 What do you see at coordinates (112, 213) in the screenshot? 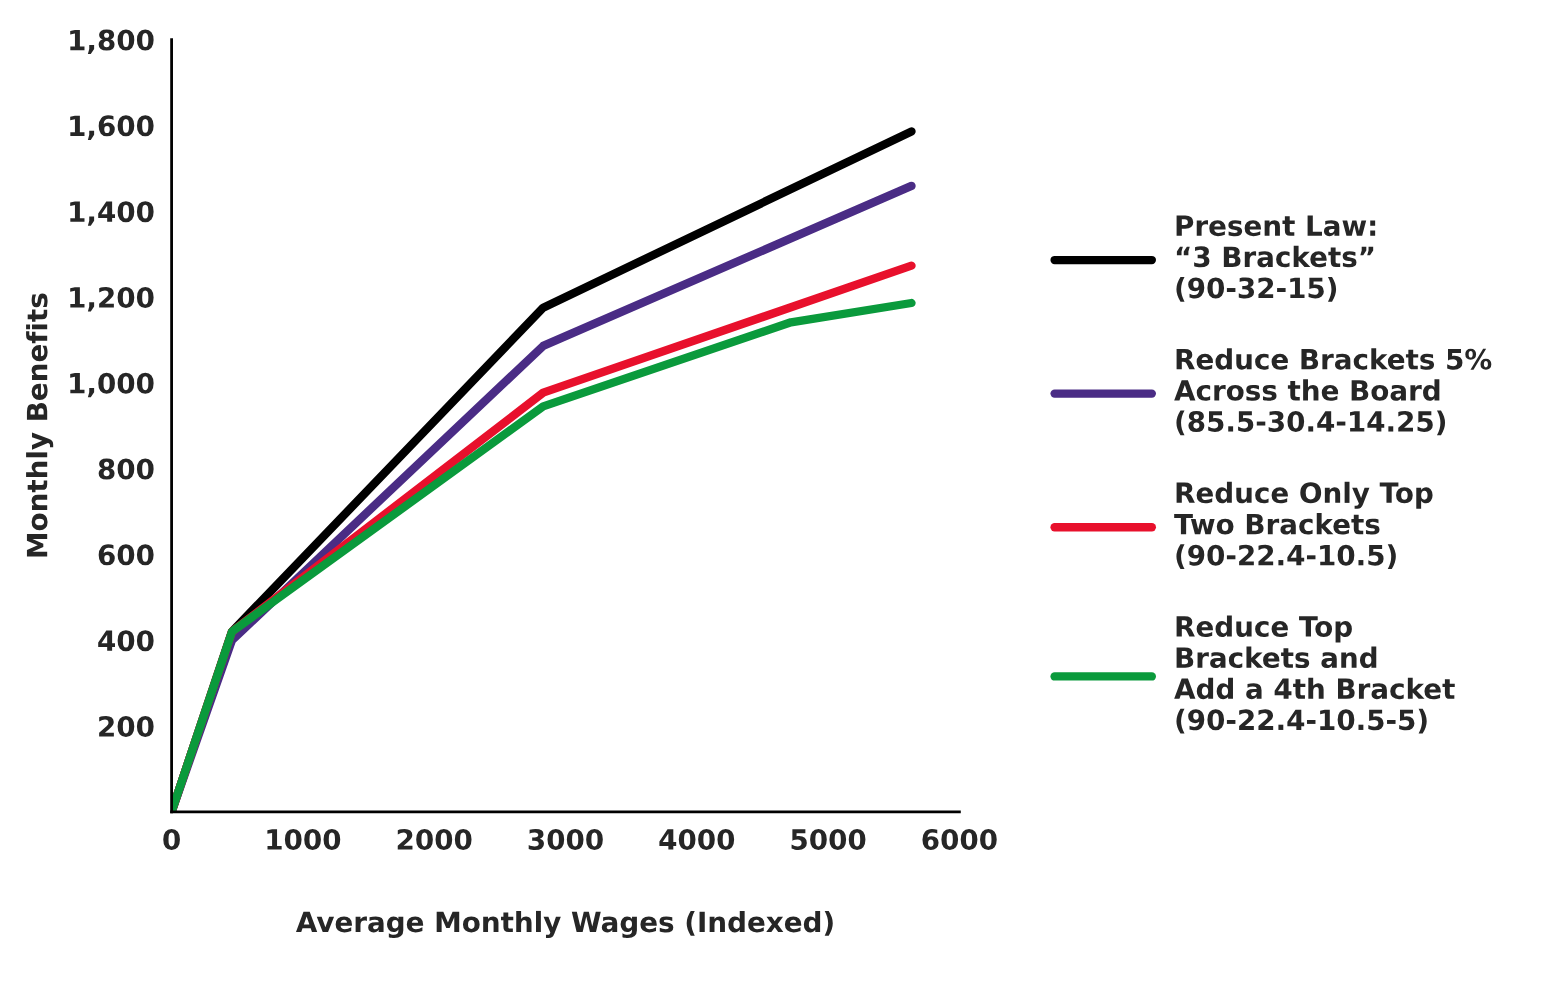
I see `y-tick-label: 1,400` at bounding box center [112, 213].